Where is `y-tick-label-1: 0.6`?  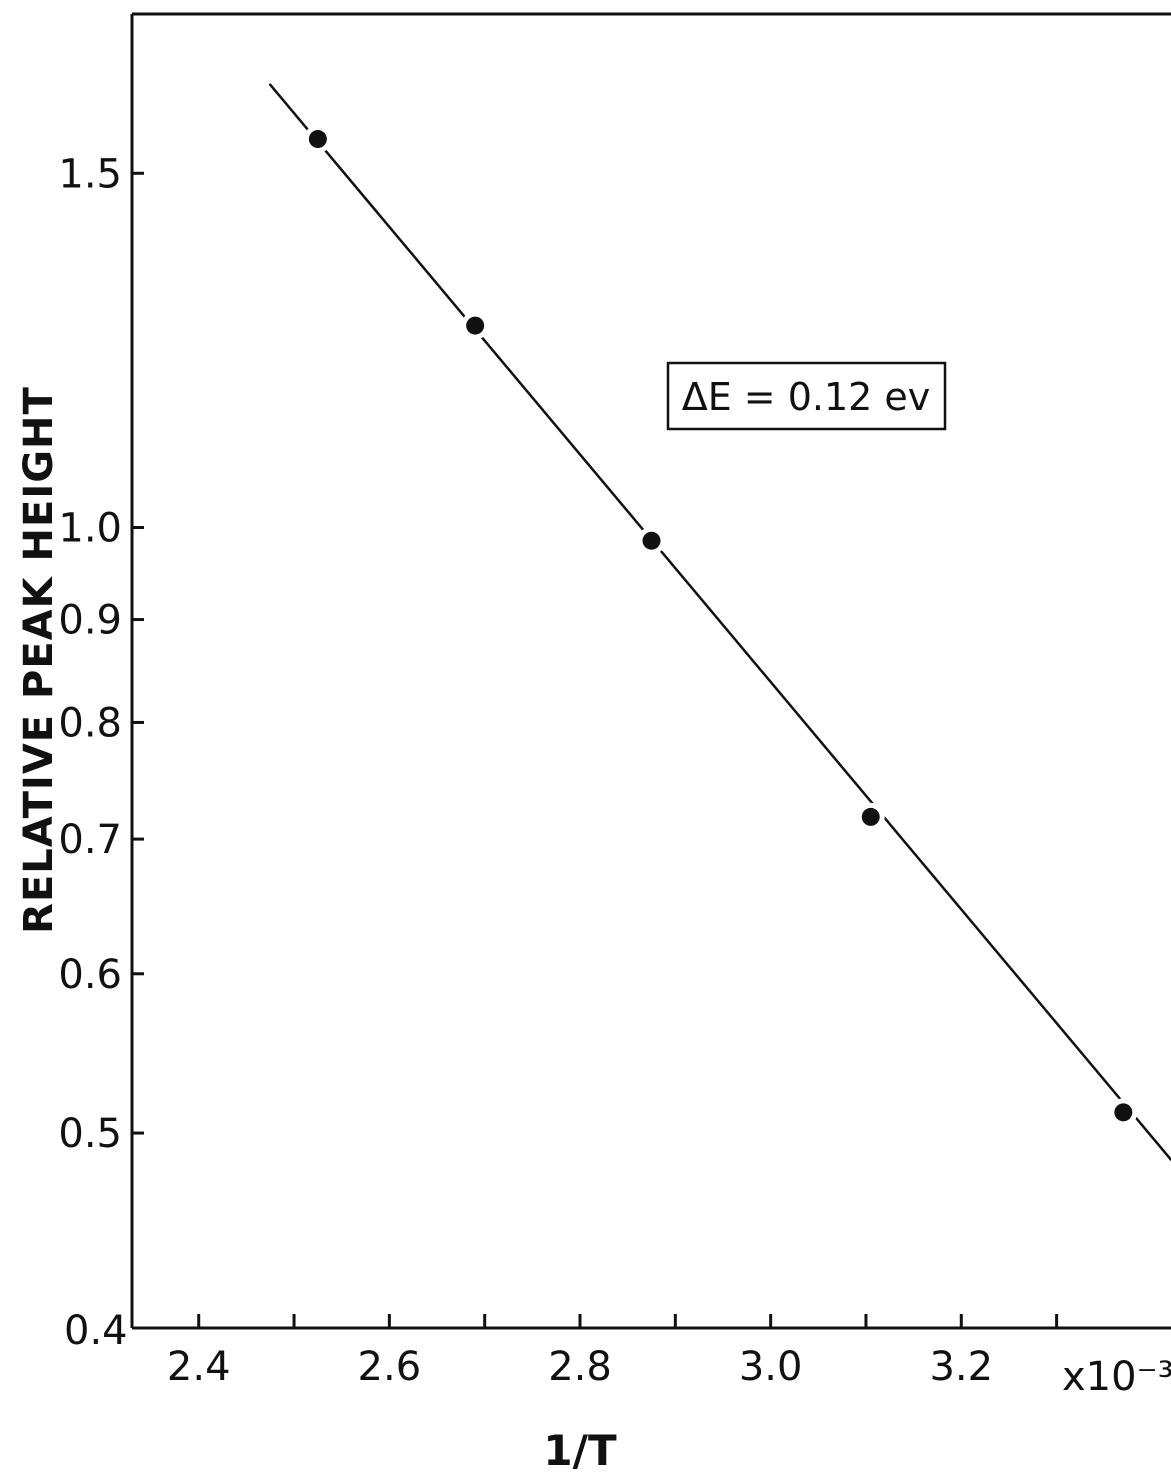
y-tick-label-1: 0.6 is located at coordinates (90, 975).